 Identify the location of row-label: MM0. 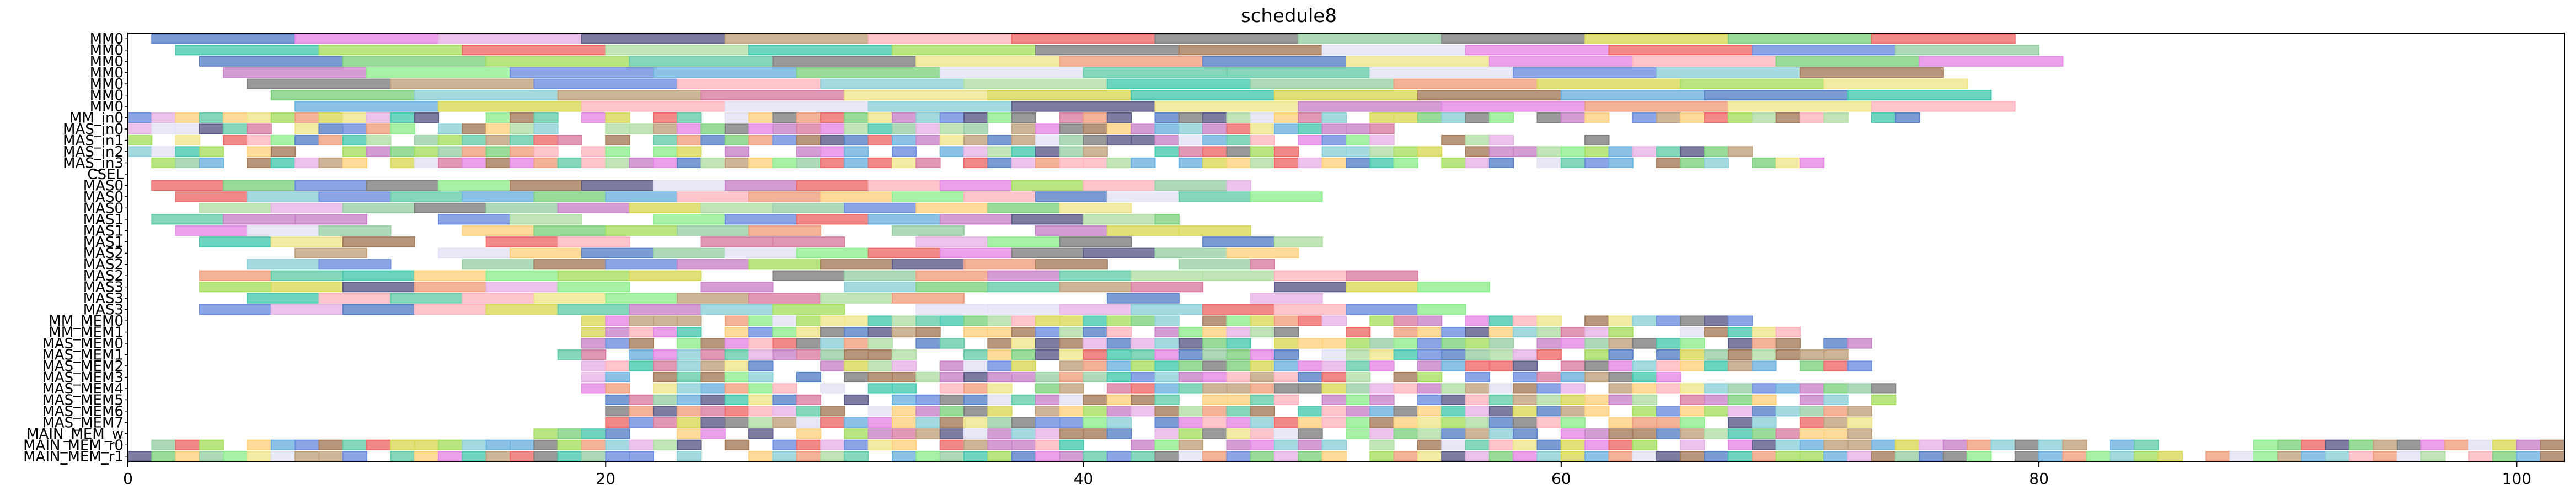
(107, 96).